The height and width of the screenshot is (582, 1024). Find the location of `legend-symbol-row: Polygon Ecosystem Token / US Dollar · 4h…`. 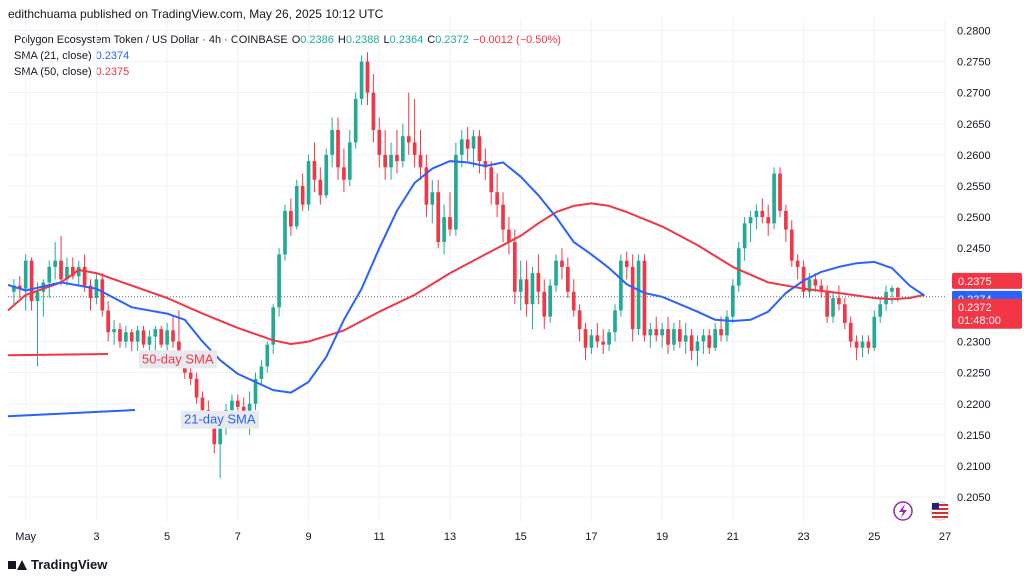

legend-symbol-row: Polygon Ecosystem Token / US Dollar · 4h… is located at coordinates (287, 40).